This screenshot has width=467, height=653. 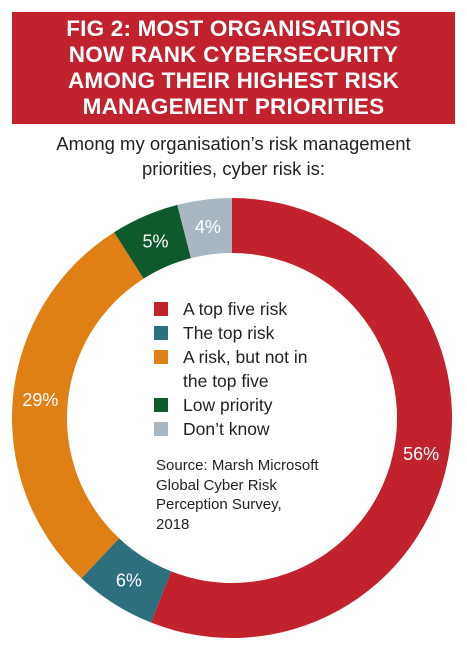 I want to click on legend-item-low-priority: Low priority, so click(x=254, y=405).